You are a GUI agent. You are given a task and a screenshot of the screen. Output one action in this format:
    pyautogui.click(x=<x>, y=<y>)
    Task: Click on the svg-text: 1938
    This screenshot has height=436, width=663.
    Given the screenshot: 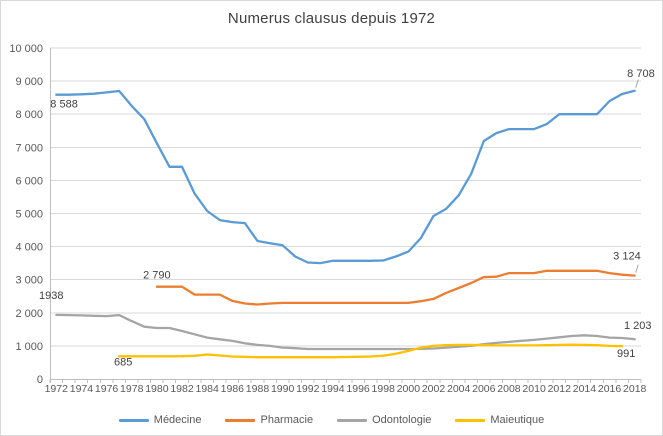 What is the action you would take?
    pyautogui.click(x=51, y=296)
    